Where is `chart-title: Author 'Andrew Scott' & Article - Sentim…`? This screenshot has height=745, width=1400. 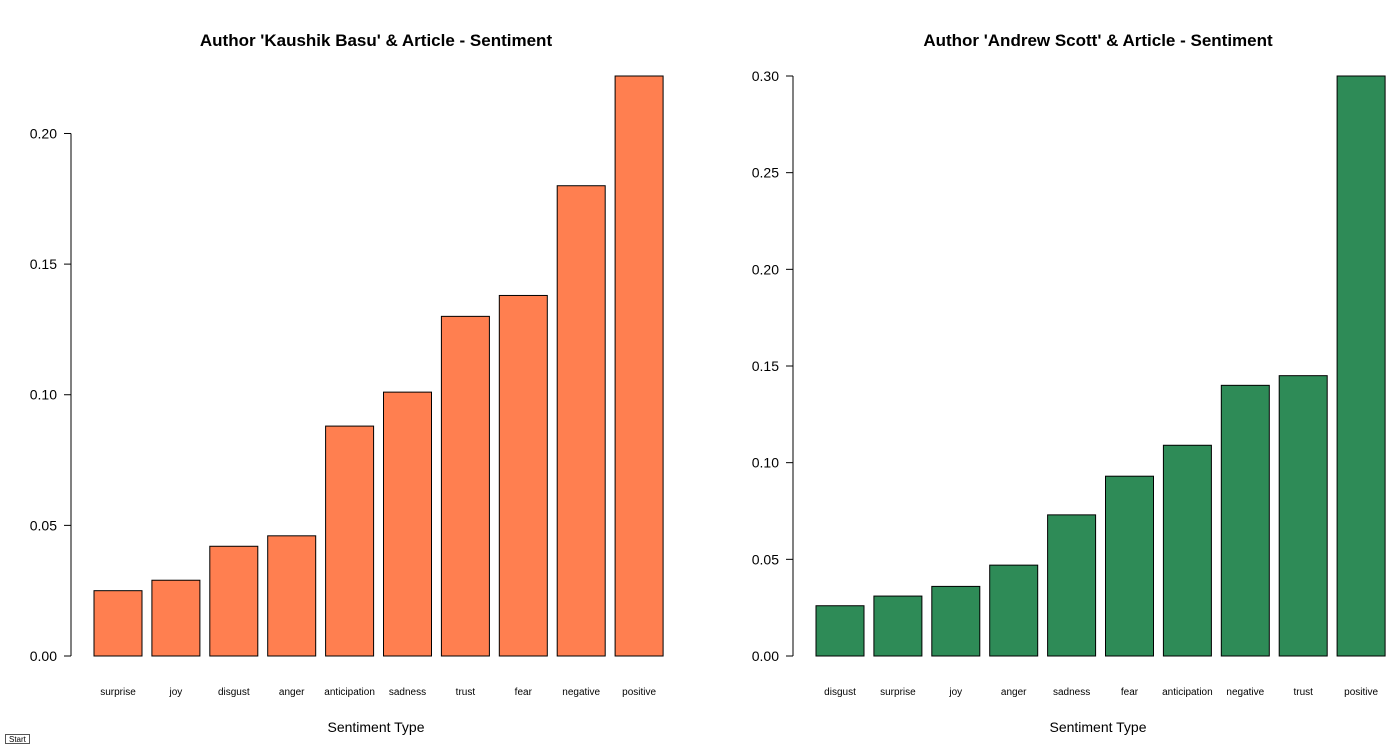
chart-title: Author 'Andrew Scott' & Article - Sentim… is located at coordinates (1098, 40).